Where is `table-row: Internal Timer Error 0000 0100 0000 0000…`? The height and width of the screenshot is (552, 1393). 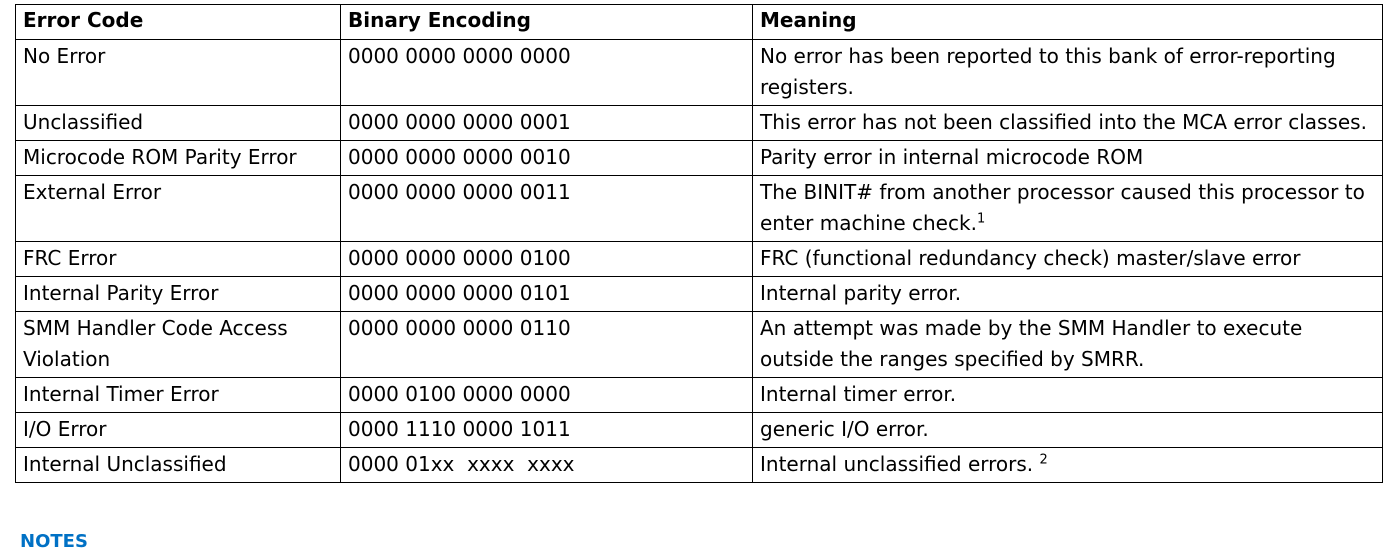 table-row: Internal Timer Error 0000 0100 0000 0000… is located at coordinates (699, 395).